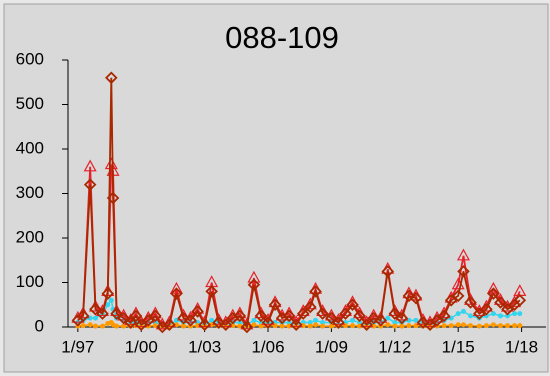 The height and width of the screenshot is (376, 550). I want to click on x-tick-label: 1/97, so click(77, 346).